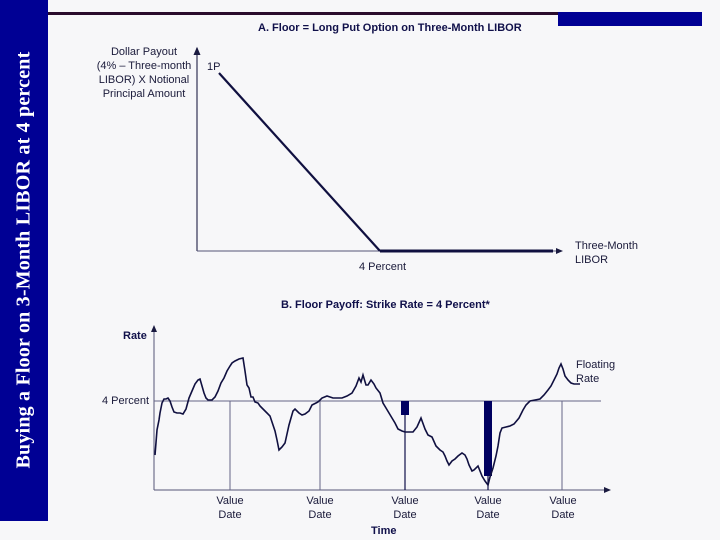 Image resolution: width=720 pixels, height=540 pixels. Describe the element at coordinates (595, 372) in the screenshot. I see `floating-rate-label: Floating Rate` at that location.